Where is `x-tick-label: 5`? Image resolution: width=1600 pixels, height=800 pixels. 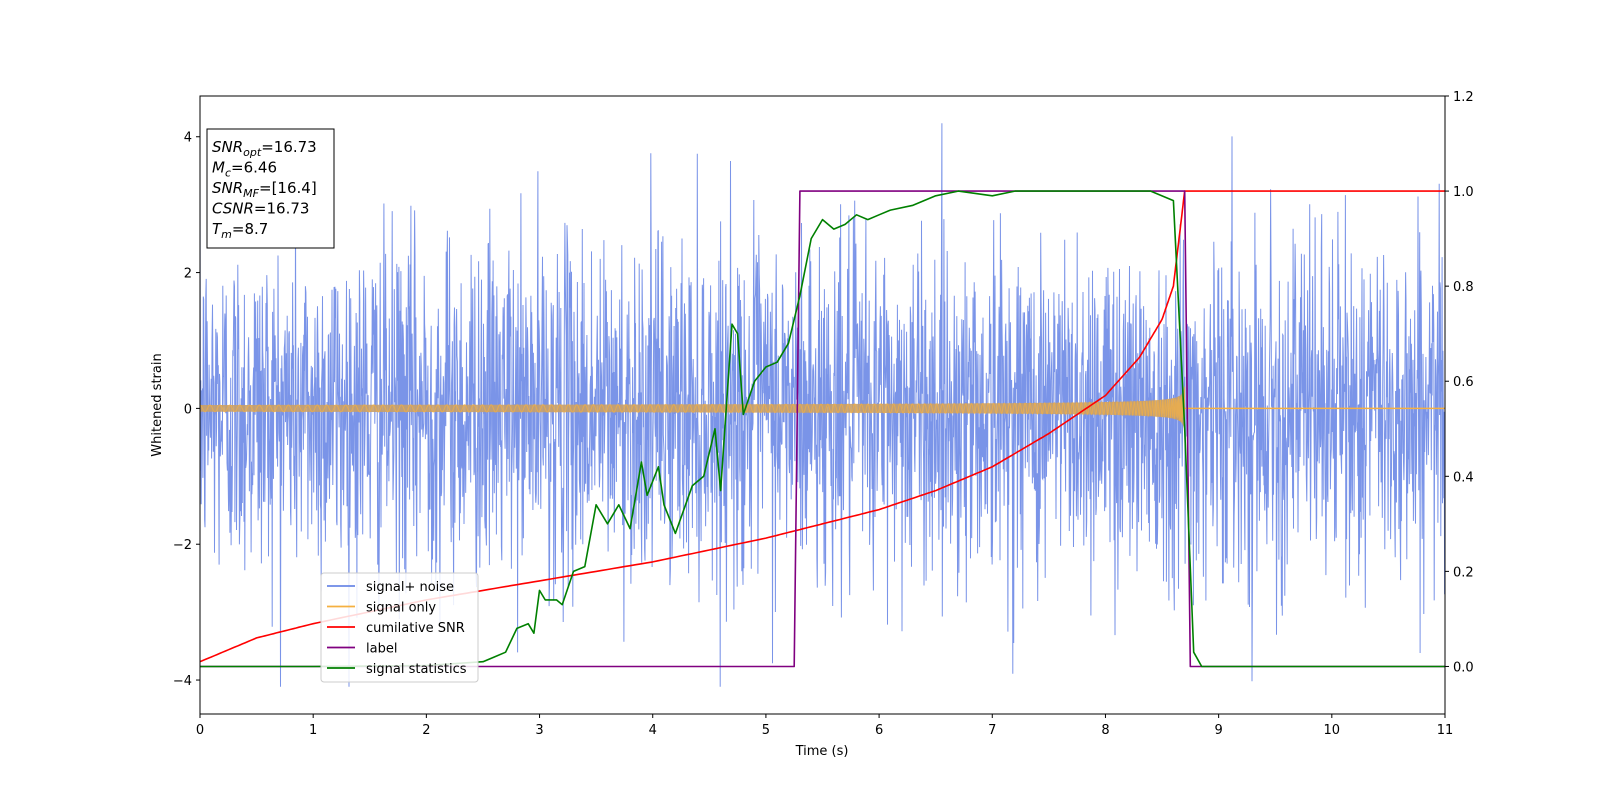
x-tick-label: 5 is located at coordinates (766, 730).